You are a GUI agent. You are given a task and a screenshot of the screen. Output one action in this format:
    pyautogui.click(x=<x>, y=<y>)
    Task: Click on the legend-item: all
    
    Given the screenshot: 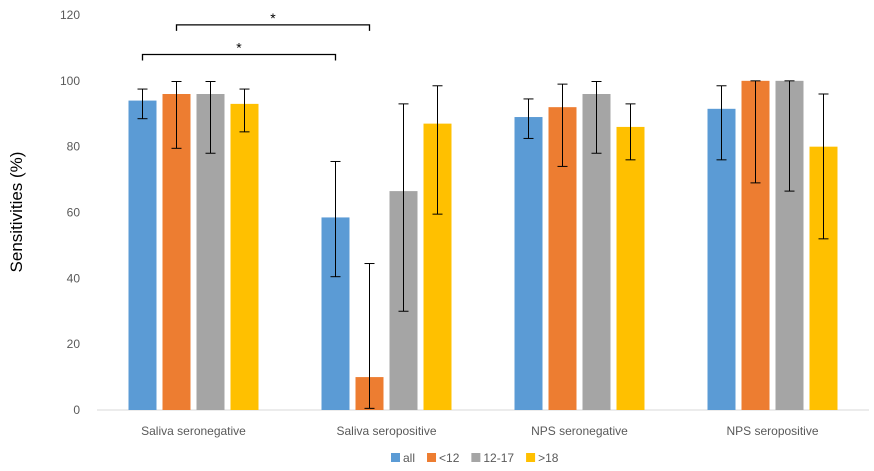 What is the action you would take?
    pyautogui.click(x=403, y=458)
    